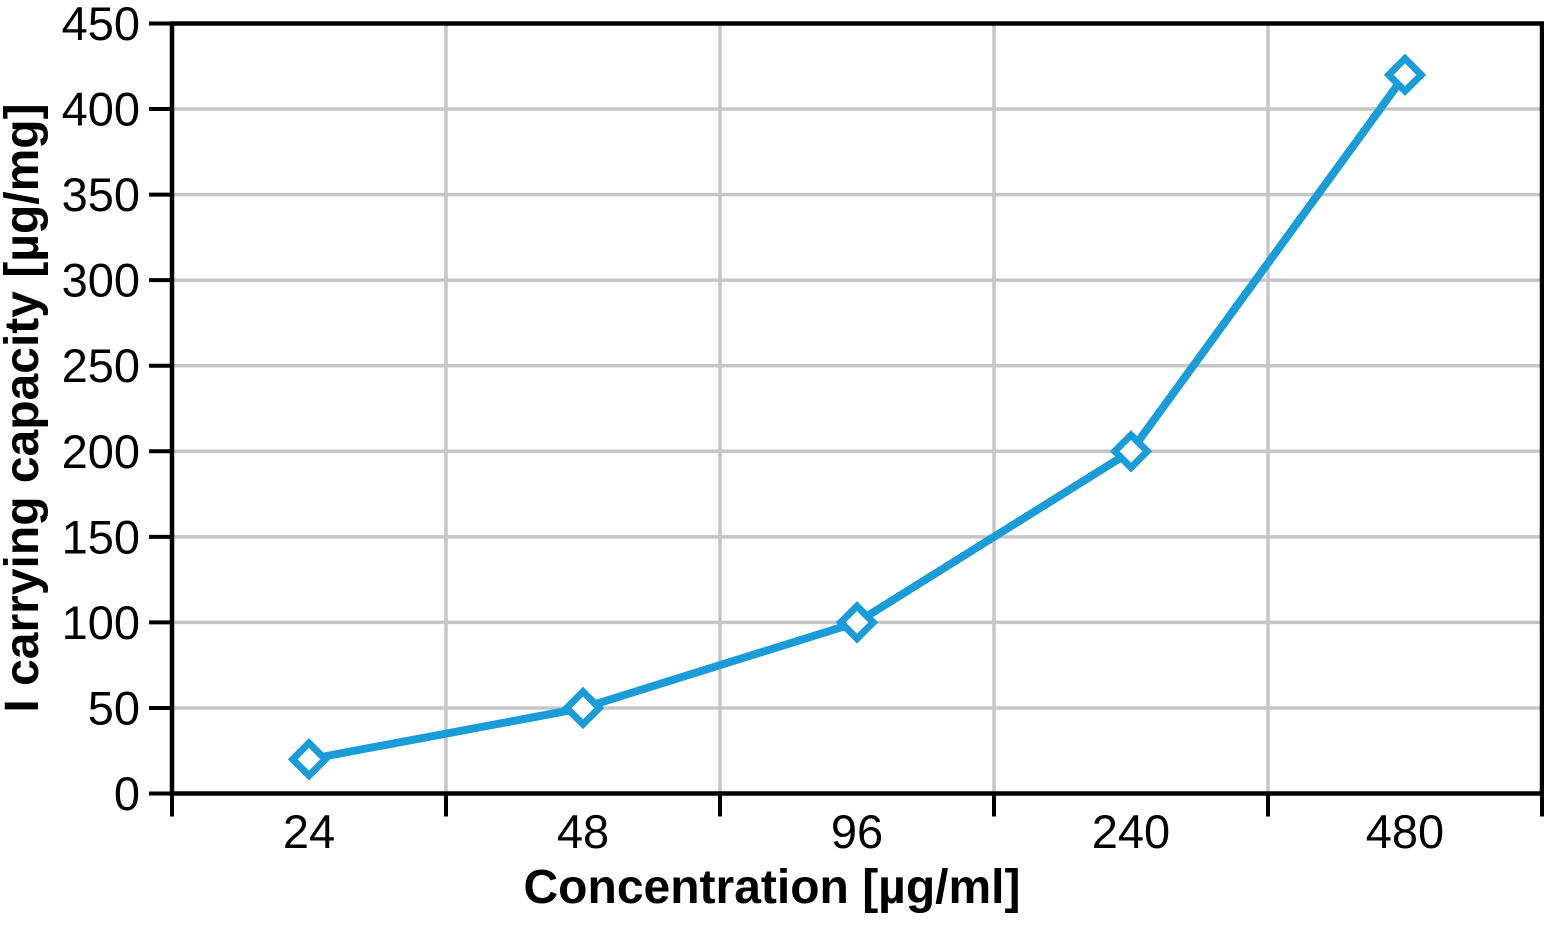 Image resolution: width=1544 pixels, height=928 pixels. Describe the element at coordinates (1405, 831) in the screenshot. I see `x-tick-label: 480` at that location.